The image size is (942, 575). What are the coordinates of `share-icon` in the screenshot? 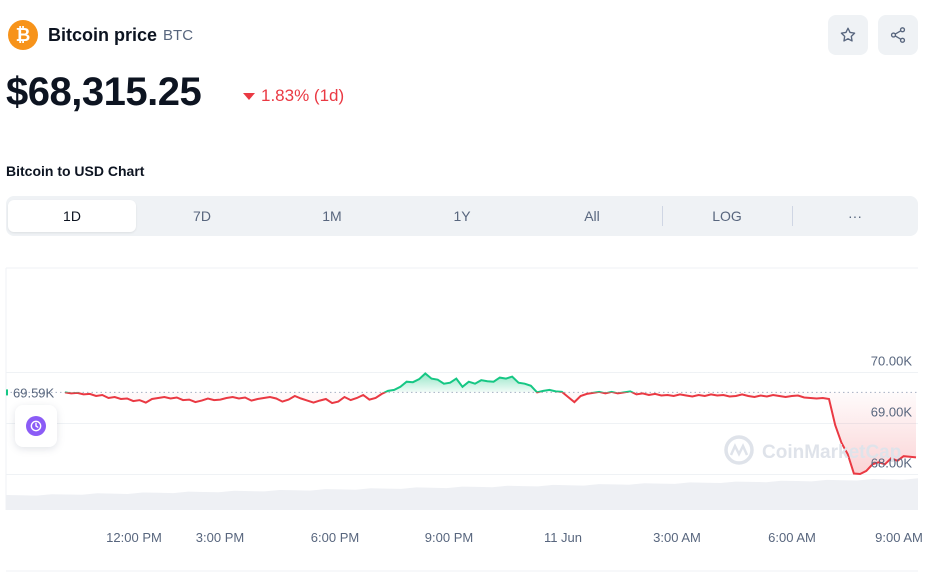 It's located at (898, 35).